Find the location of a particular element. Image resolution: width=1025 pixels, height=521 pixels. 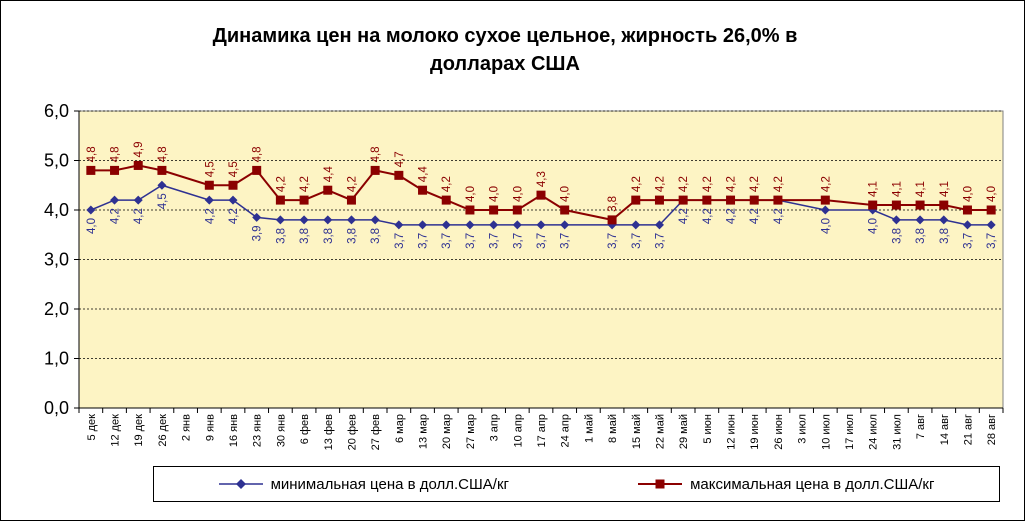

data-label-min: 3,9 is located at coordinates (258, 233).